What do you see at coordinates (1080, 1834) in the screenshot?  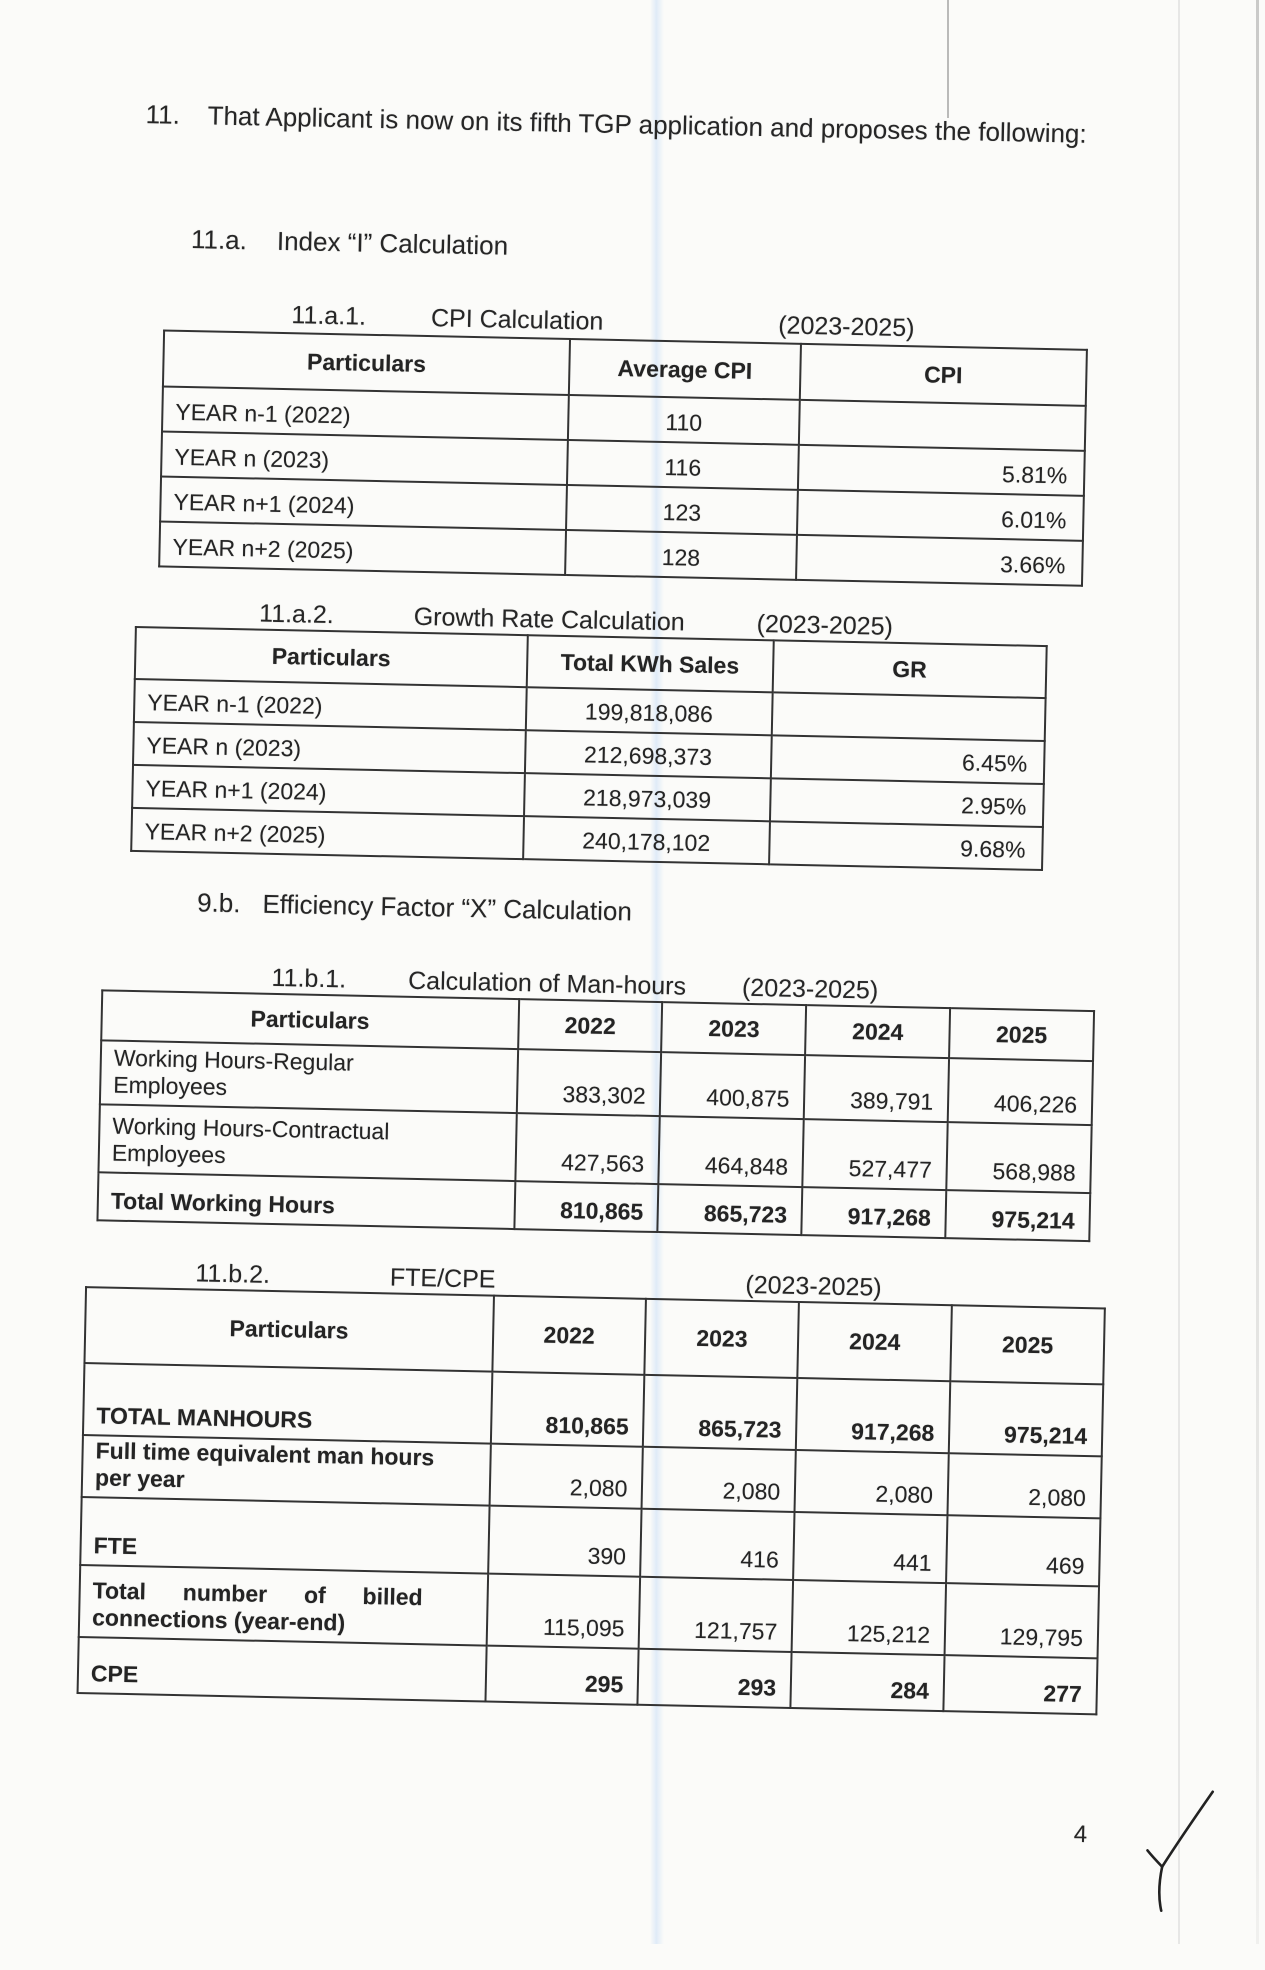 I see `page-number: 4` at bounding box center [1080, 1834].